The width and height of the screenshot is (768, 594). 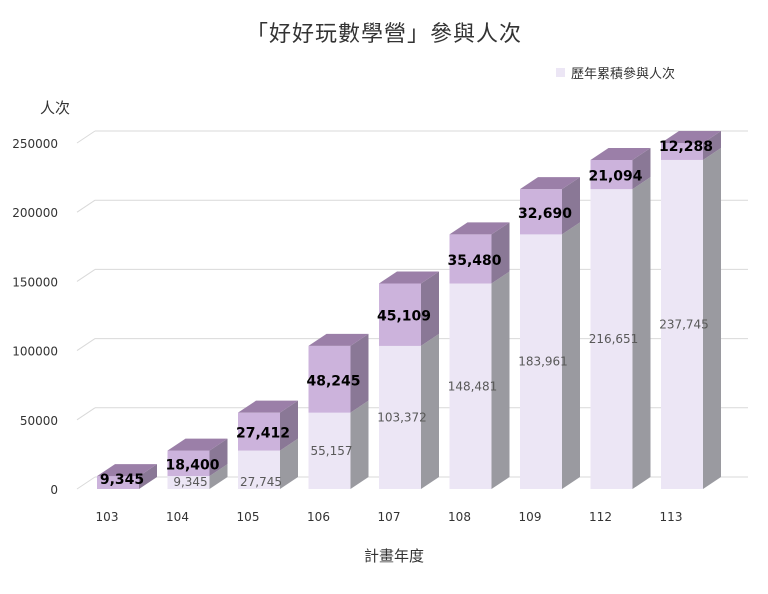 I want to click on data-label-annual: 35,480, so click(x=474, y=261).